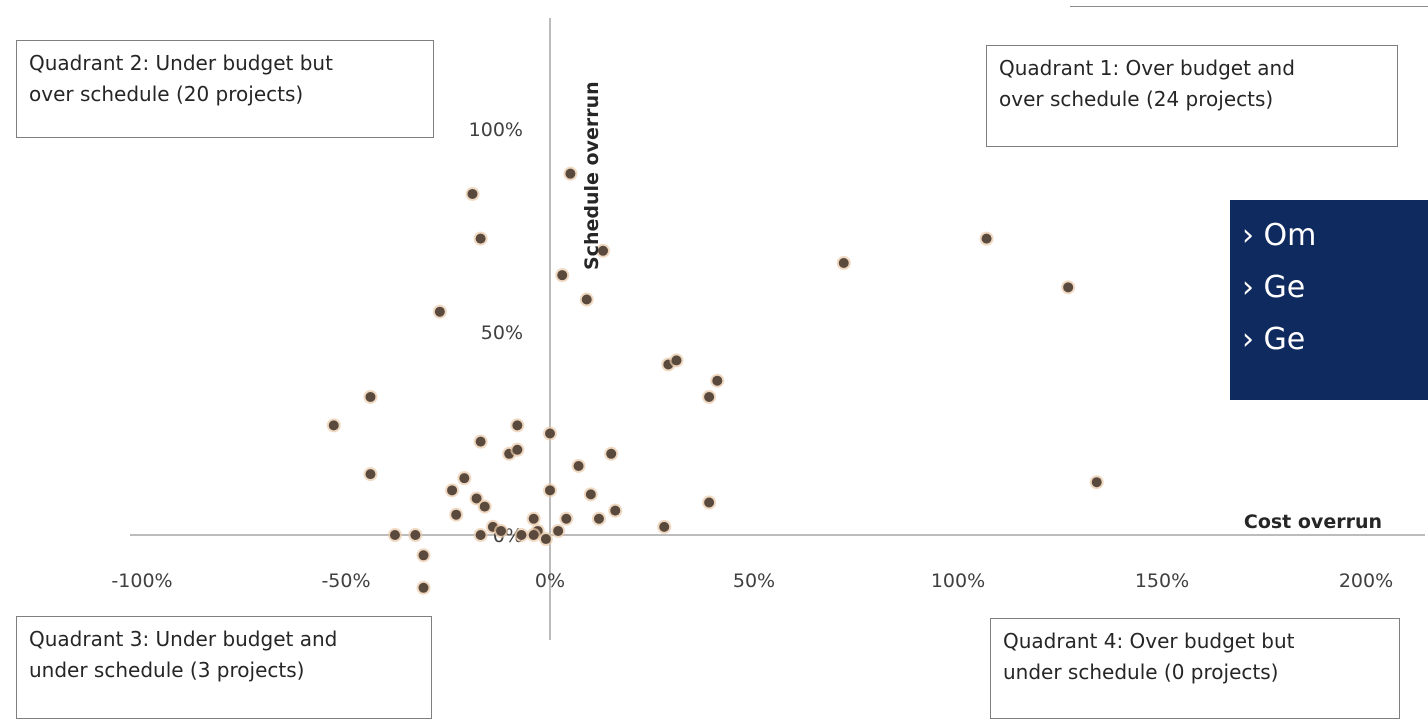  I want to click on x-tick-label: 150%, so click(1162, 581).